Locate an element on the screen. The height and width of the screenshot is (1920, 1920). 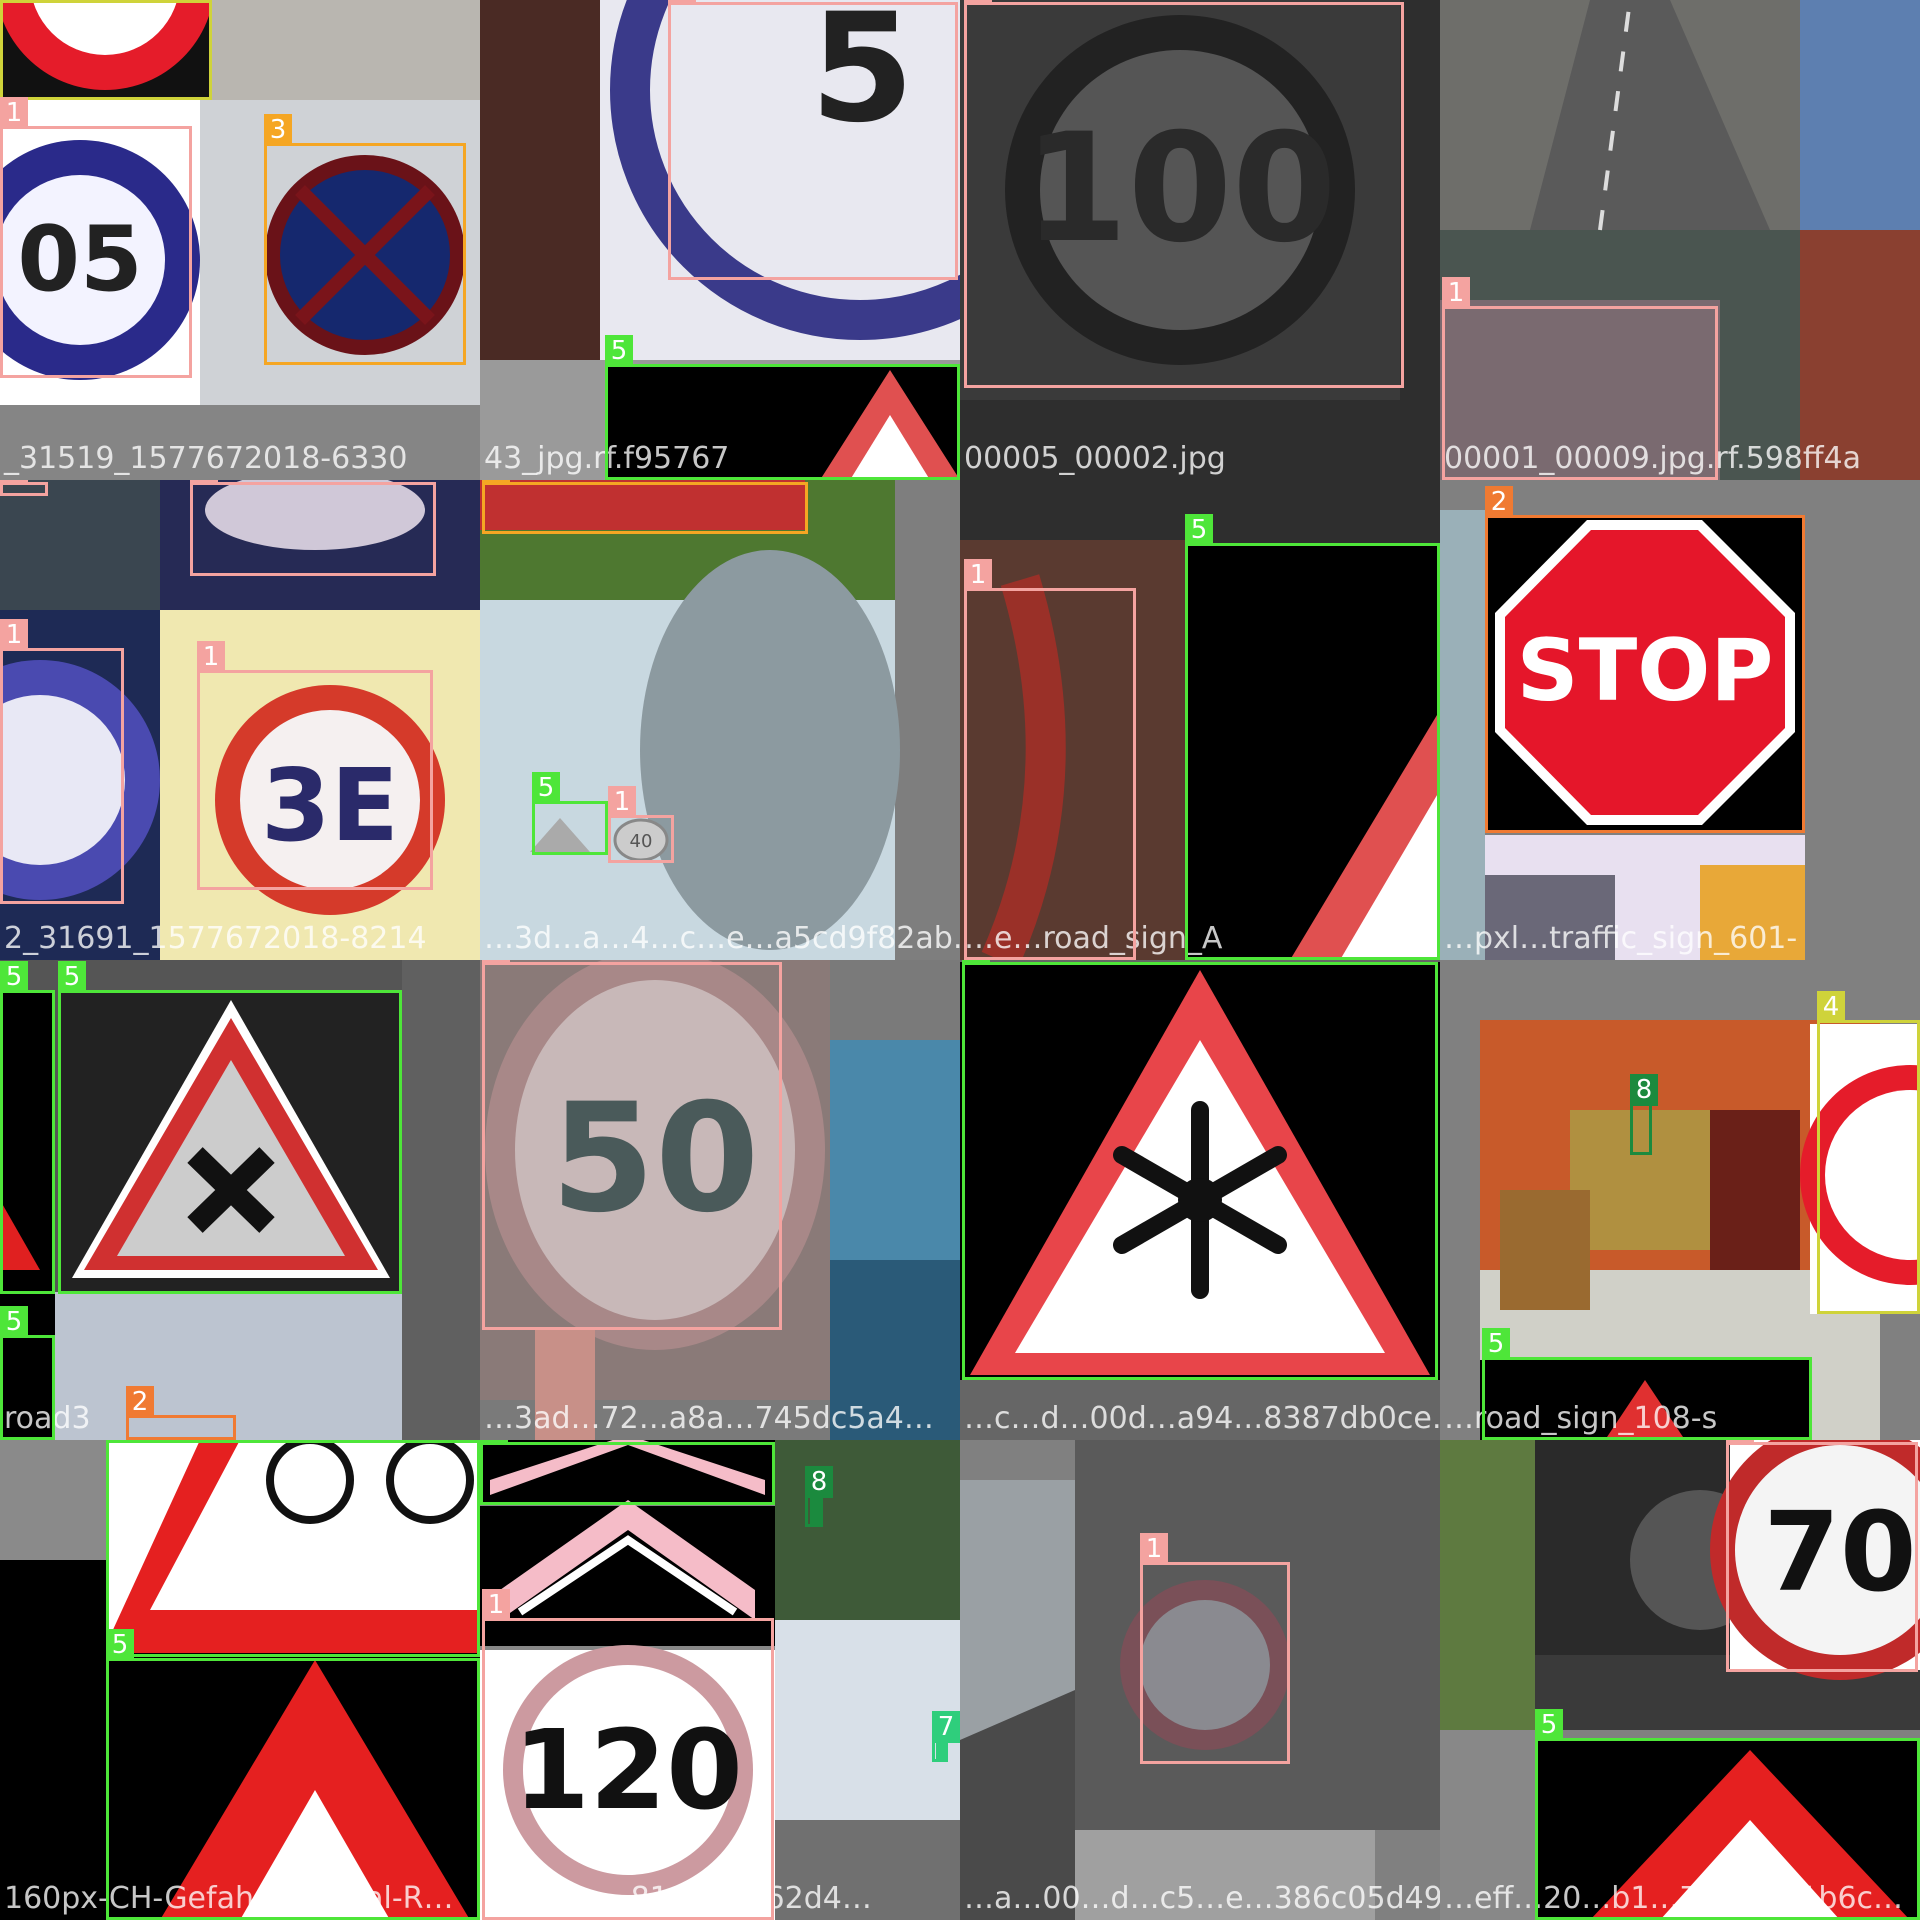
detection-box: 2 is located at coordinates (181, 1413).